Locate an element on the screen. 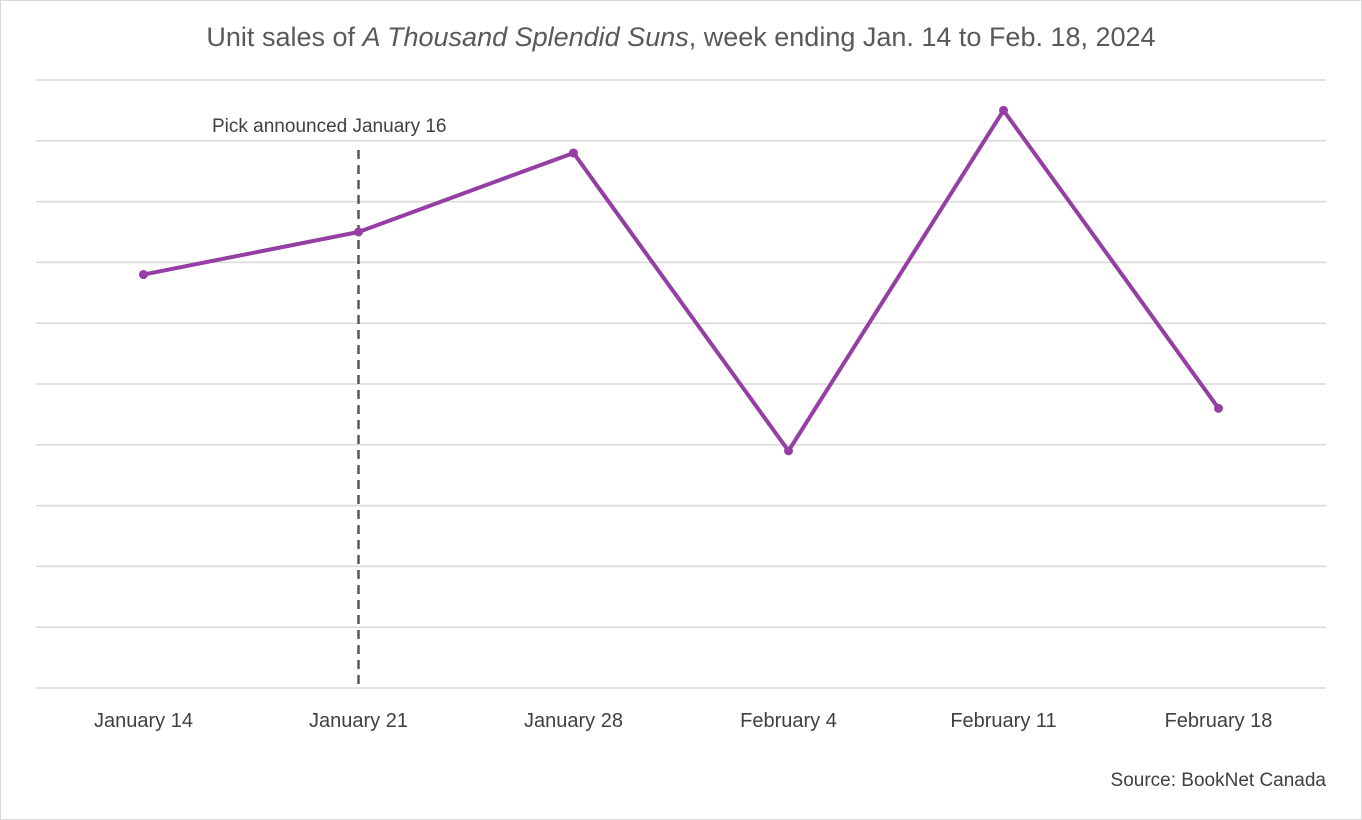 The height and width of the screenshot is (820, 1362). x-tick-label: February 4 is located at coordinates (788, 721).